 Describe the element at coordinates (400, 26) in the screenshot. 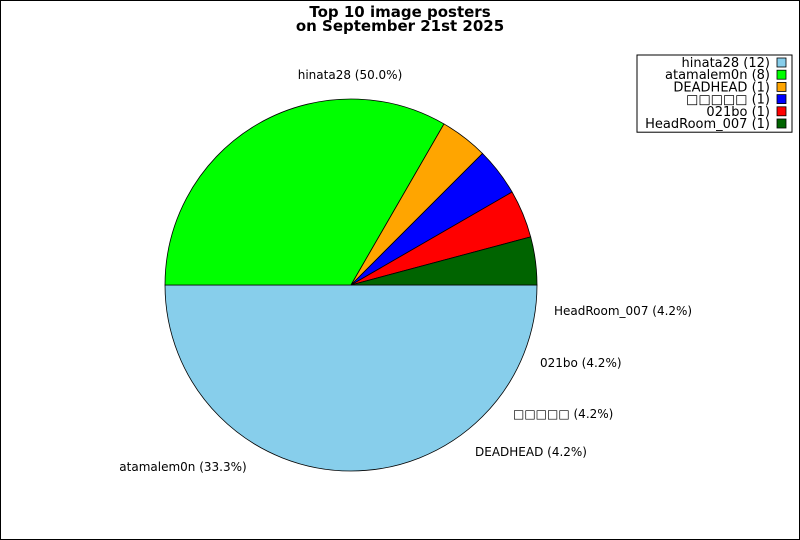

I see `chart-title-line2: on September 21st 2025` at that location.